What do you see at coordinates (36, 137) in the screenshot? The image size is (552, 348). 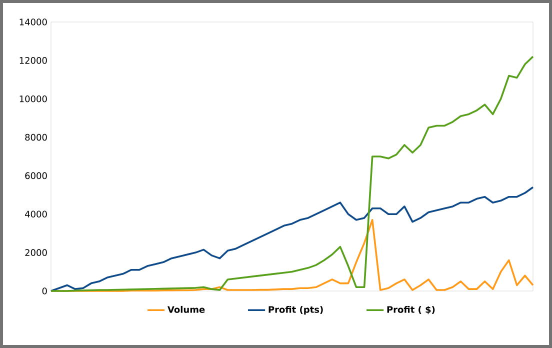 I see `y-tick-label: 8000` at bounding box center [36, 137].